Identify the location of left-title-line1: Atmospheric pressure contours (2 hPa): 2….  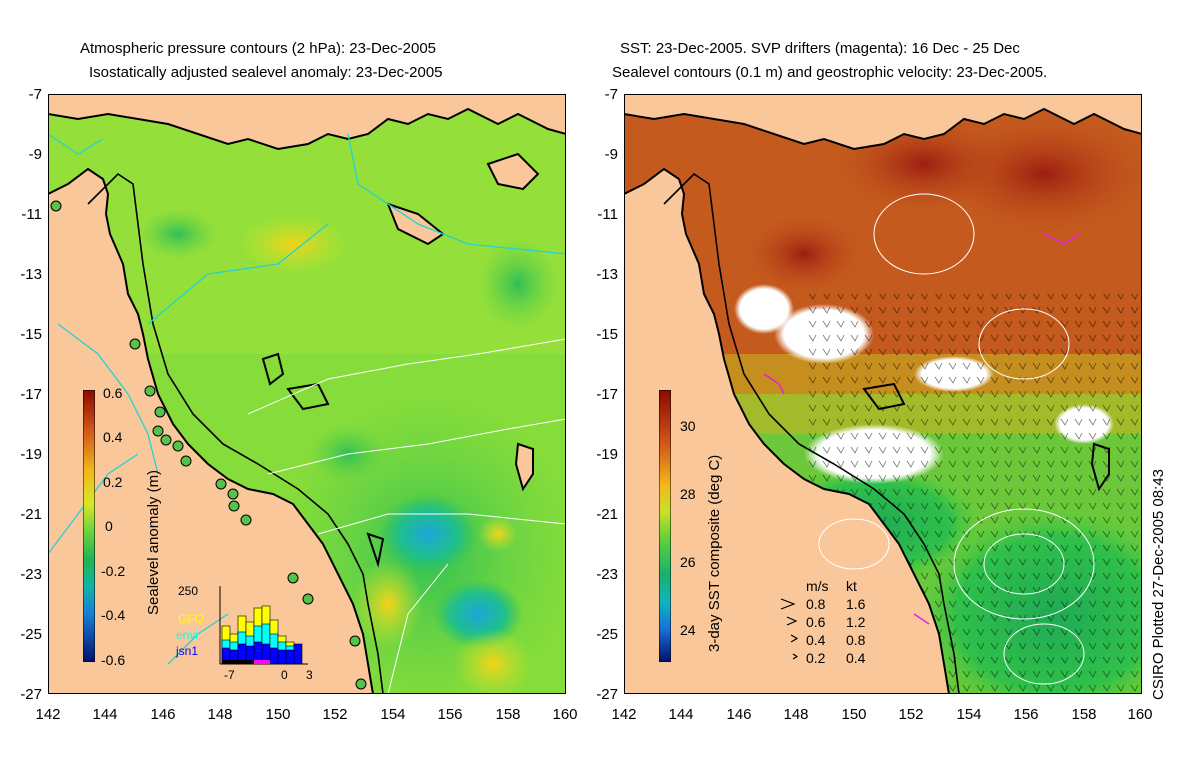
(258, 48).